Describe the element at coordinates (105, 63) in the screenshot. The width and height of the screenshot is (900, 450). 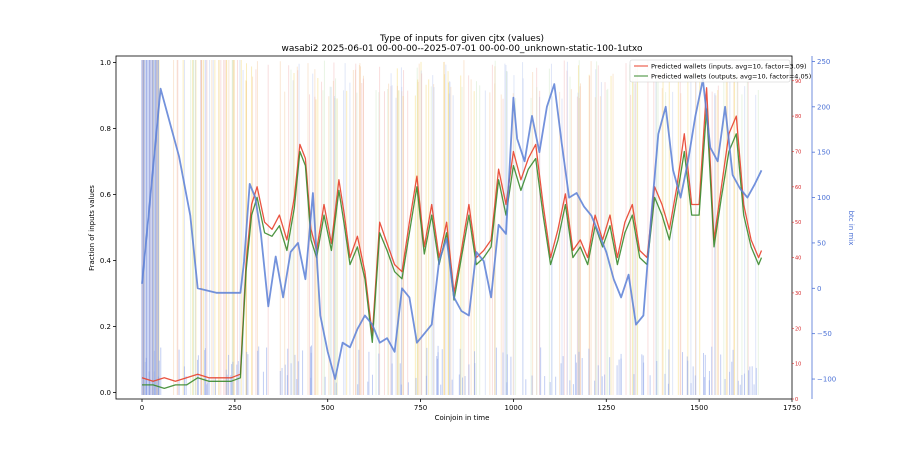
I see `y-tick-label: 1.0` at that location.